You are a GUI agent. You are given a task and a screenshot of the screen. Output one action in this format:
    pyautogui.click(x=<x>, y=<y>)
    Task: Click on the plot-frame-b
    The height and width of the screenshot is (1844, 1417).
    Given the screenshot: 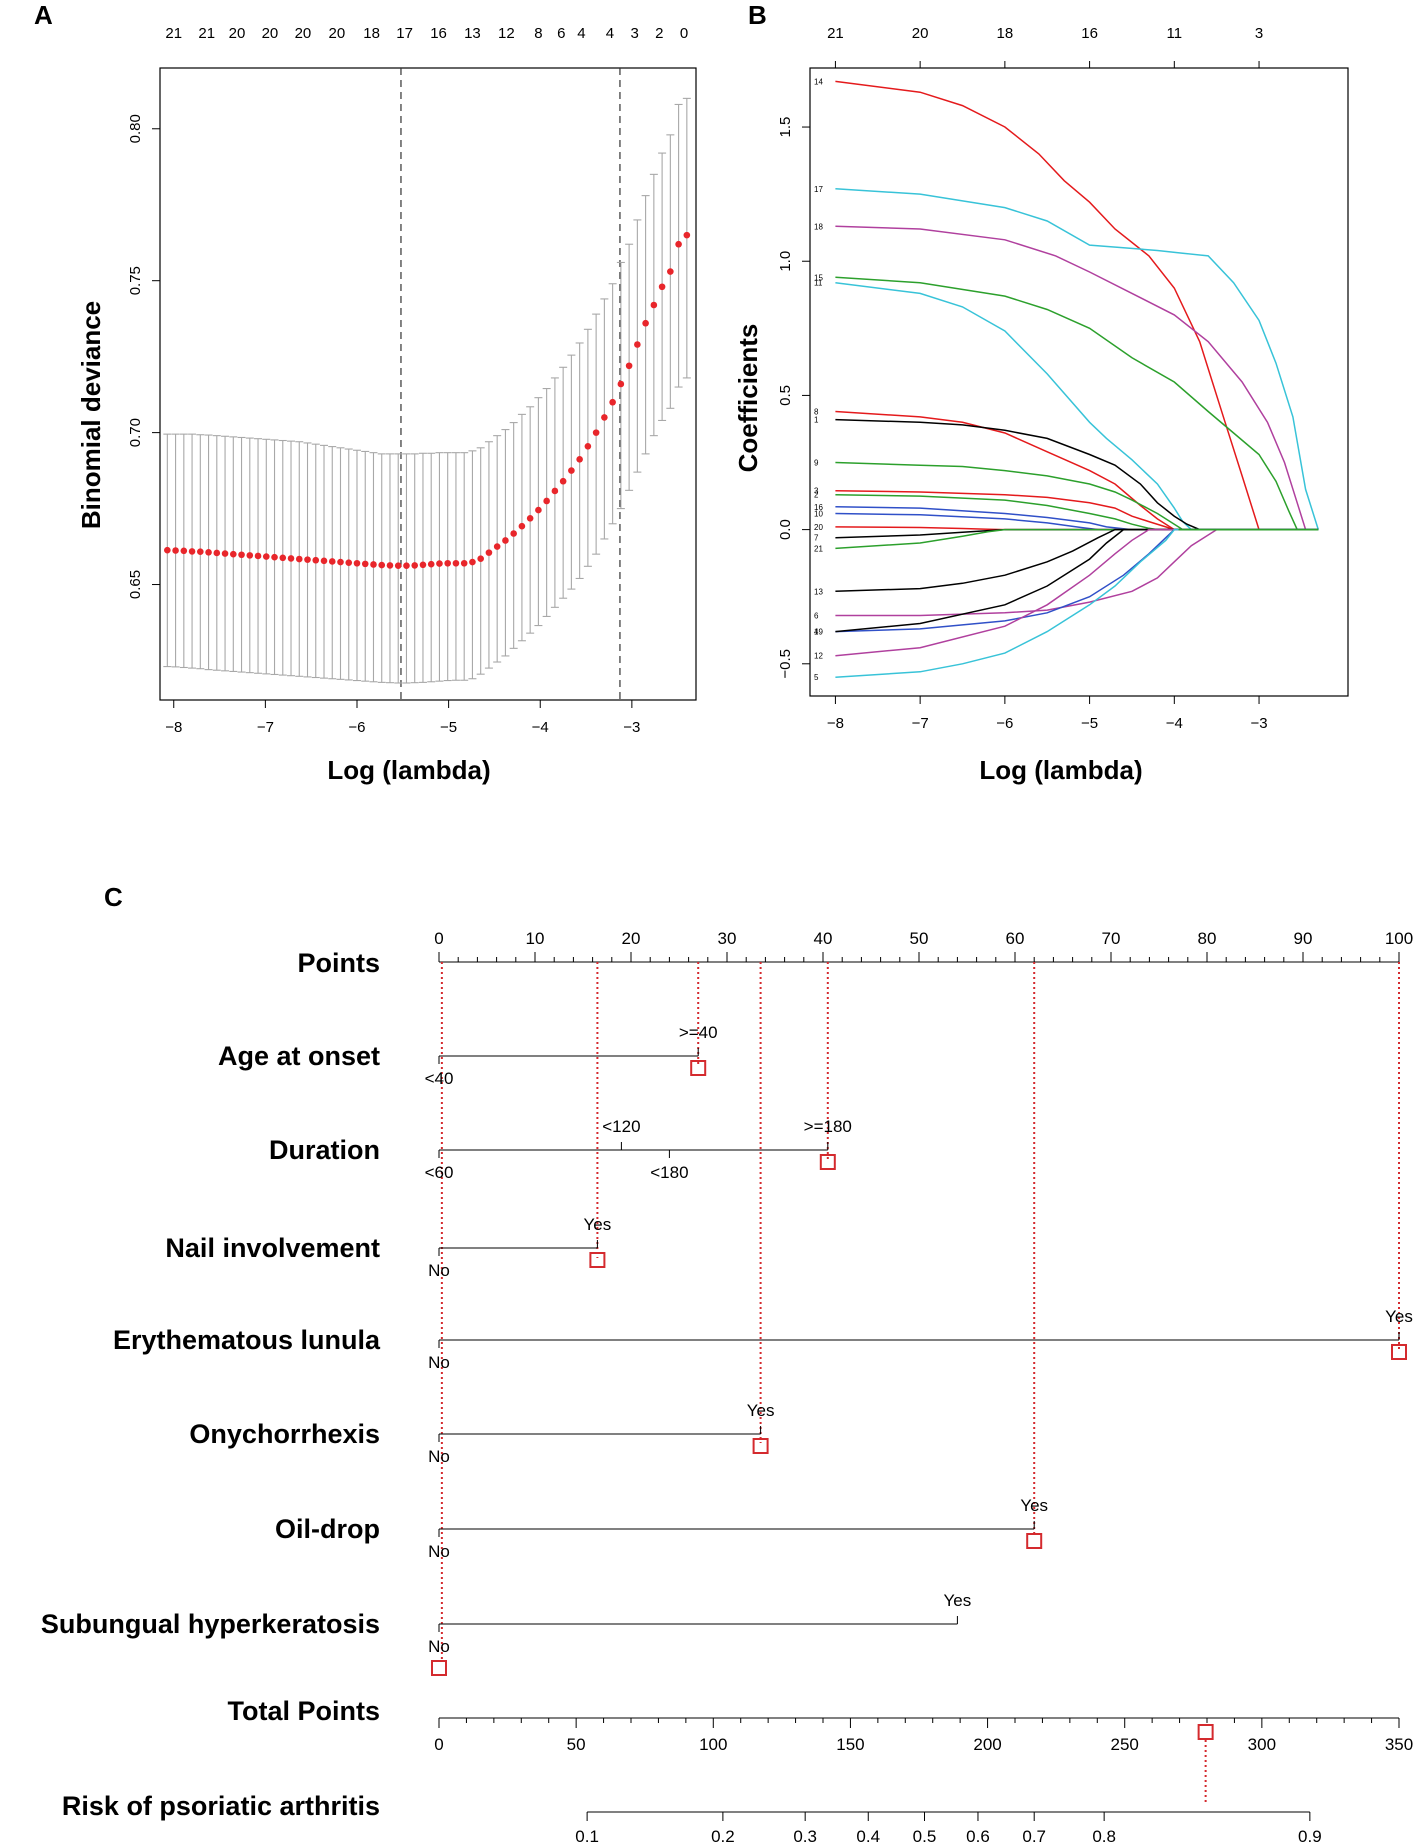 What is the action you would take?
    pyautogui.click(x=1079, y=382)
    